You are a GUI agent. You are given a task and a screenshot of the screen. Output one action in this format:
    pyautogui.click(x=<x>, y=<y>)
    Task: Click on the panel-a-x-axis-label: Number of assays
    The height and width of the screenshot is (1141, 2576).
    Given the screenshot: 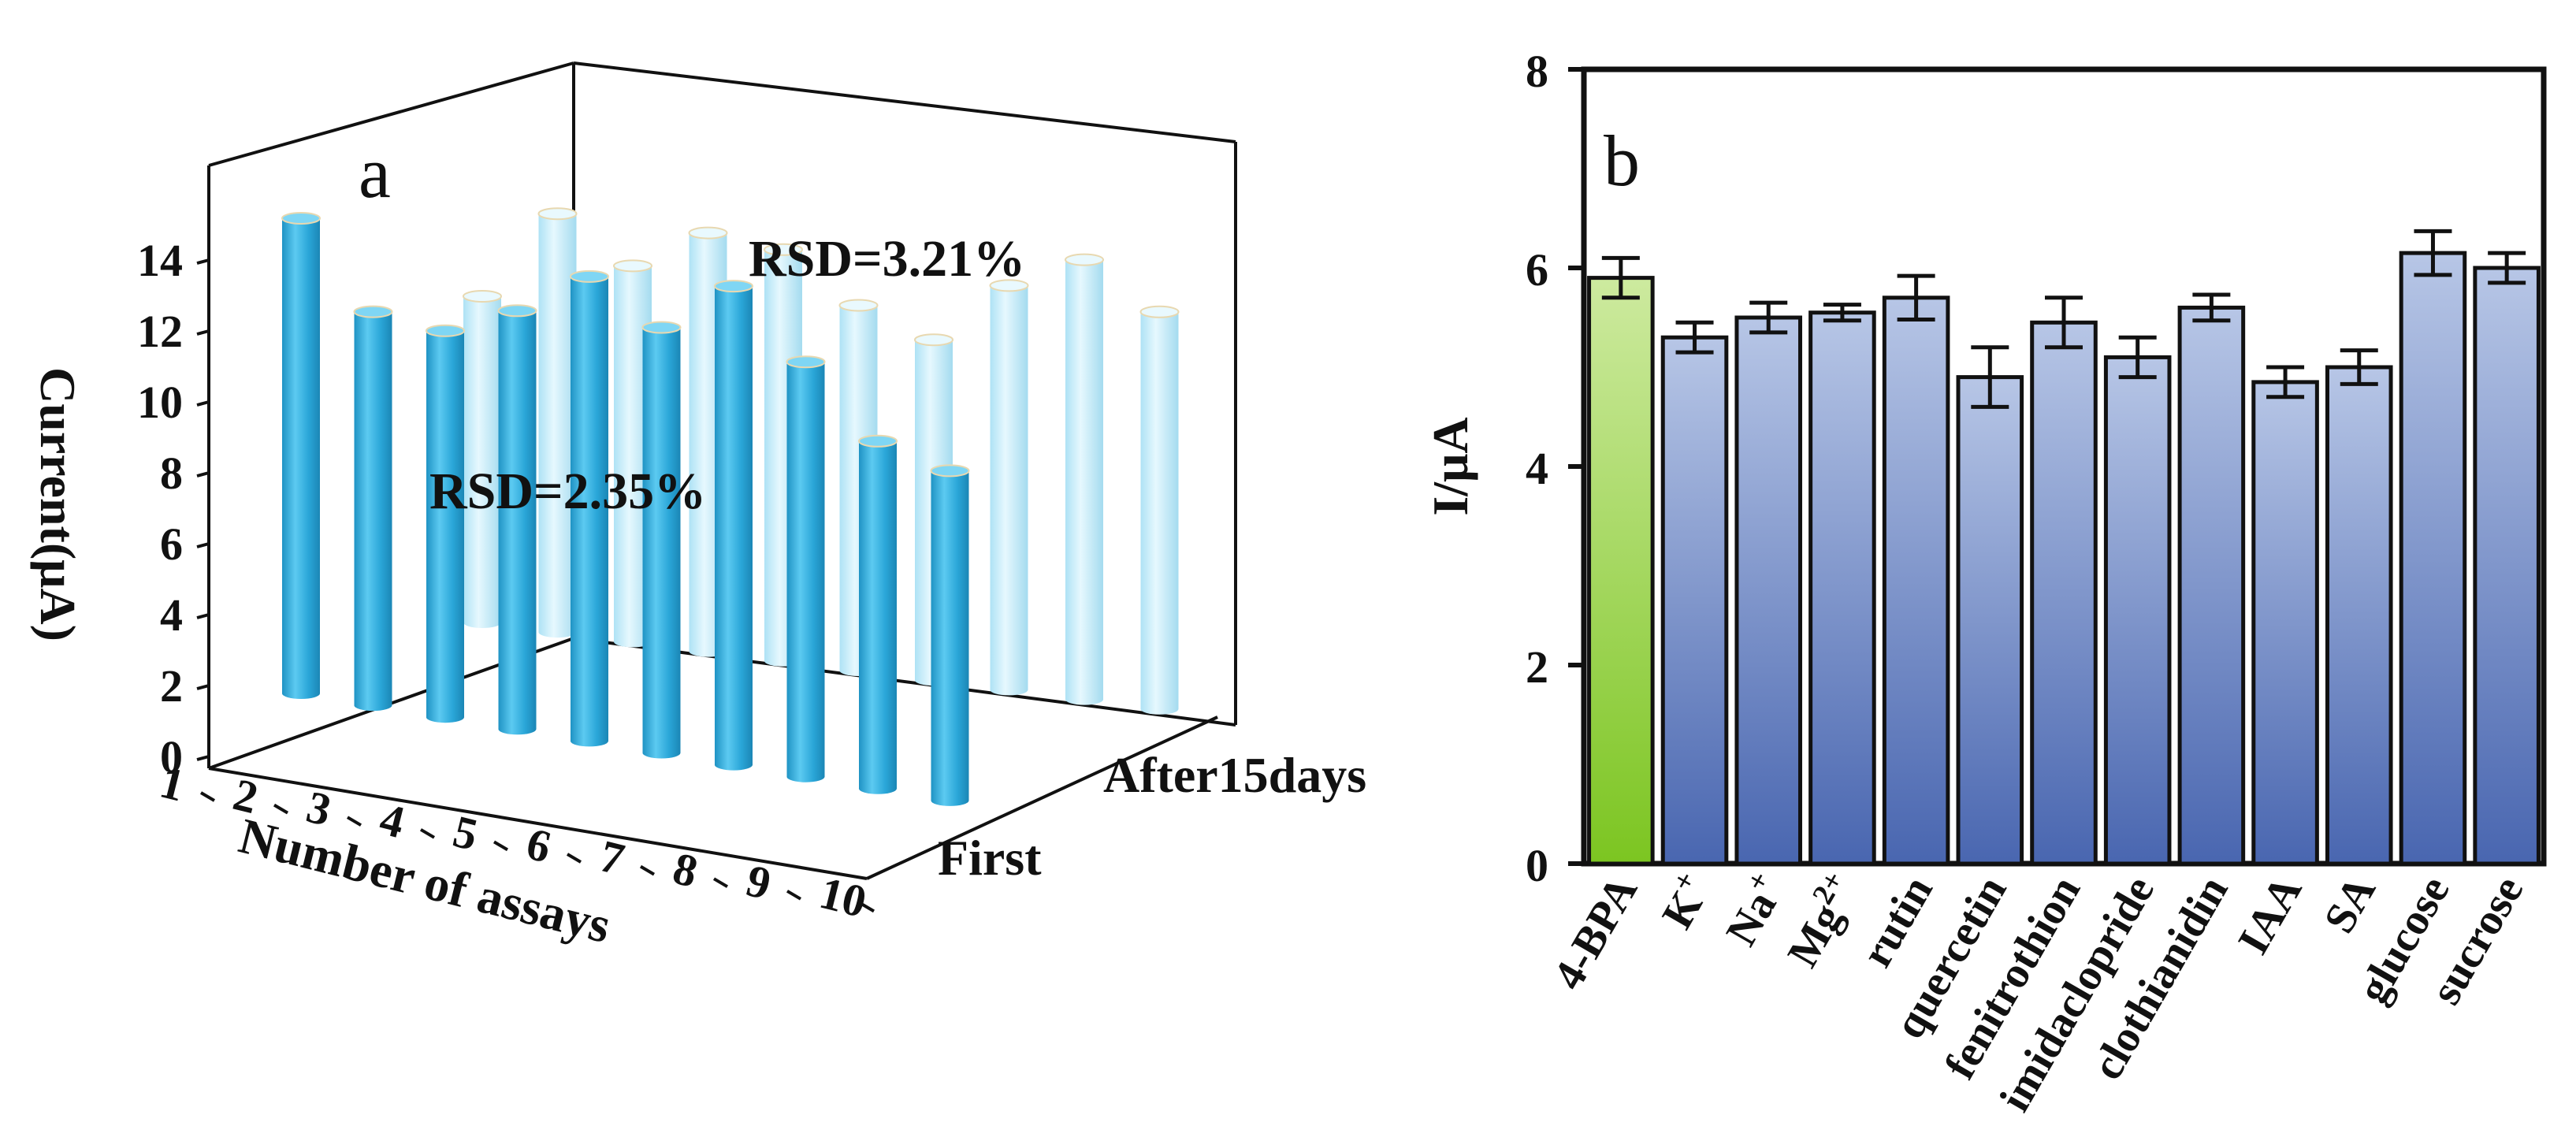 What is the action you would take?
    pyautogui.click(x=425, y=881)
    